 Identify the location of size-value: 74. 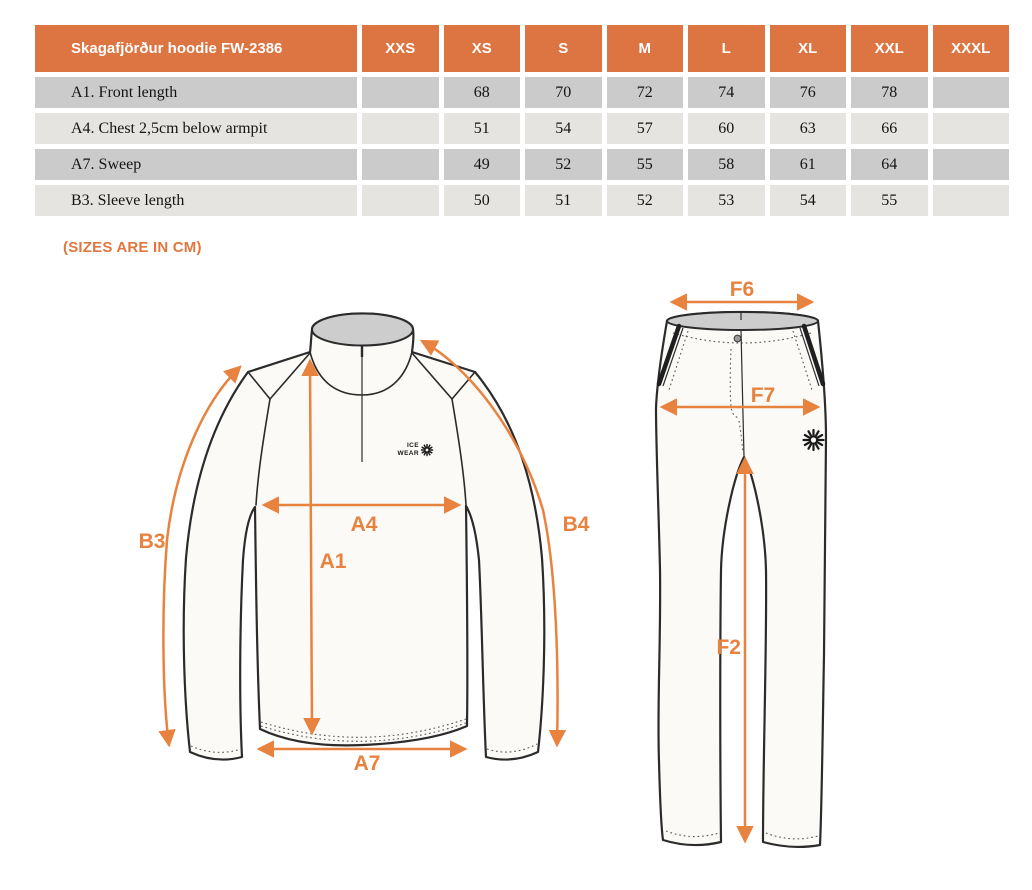
(726, 92).